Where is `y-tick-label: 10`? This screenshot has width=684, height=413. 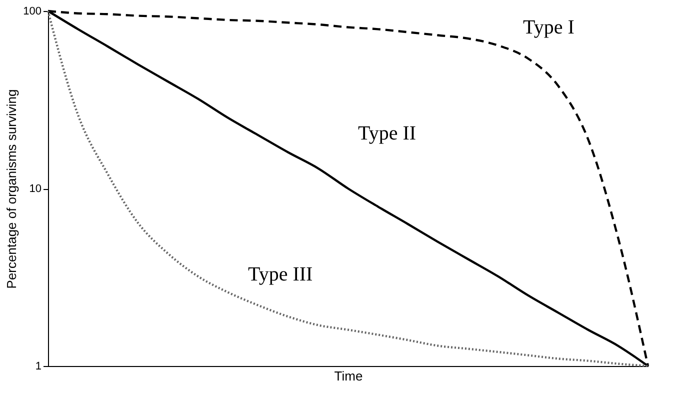 y-tick-label: 10 is located at coordinates (35, 189).